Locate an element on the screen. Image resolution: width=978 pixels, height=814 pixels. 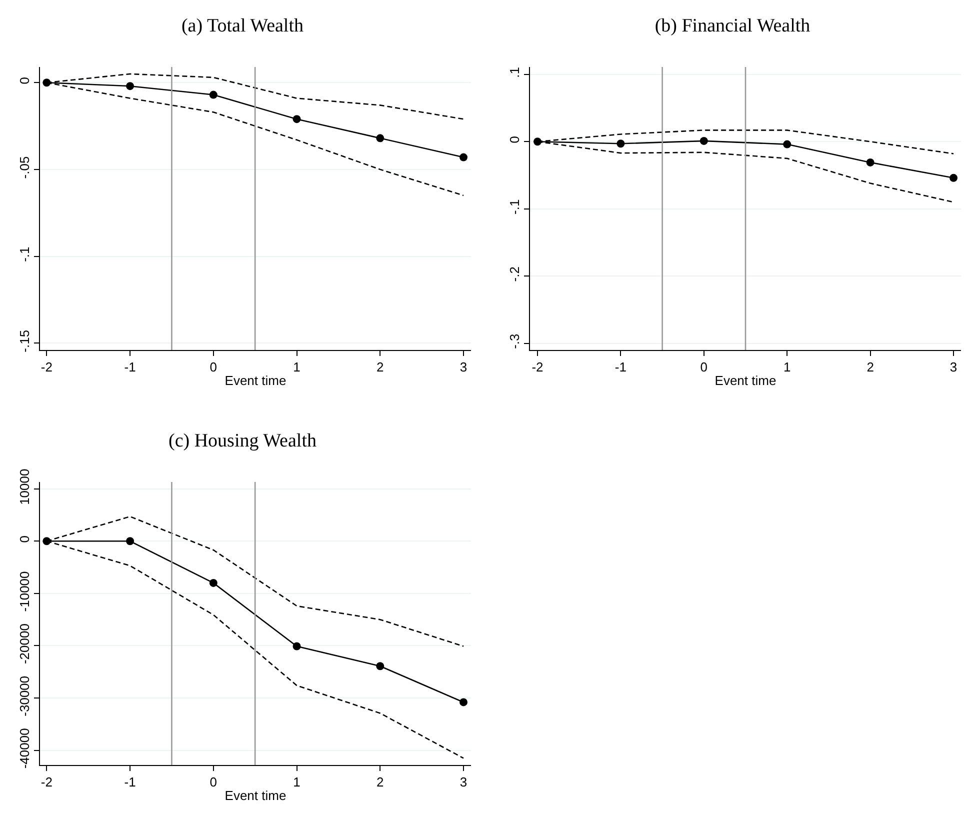
y-tick-label: -10000 is located at coordinates (24, 591).